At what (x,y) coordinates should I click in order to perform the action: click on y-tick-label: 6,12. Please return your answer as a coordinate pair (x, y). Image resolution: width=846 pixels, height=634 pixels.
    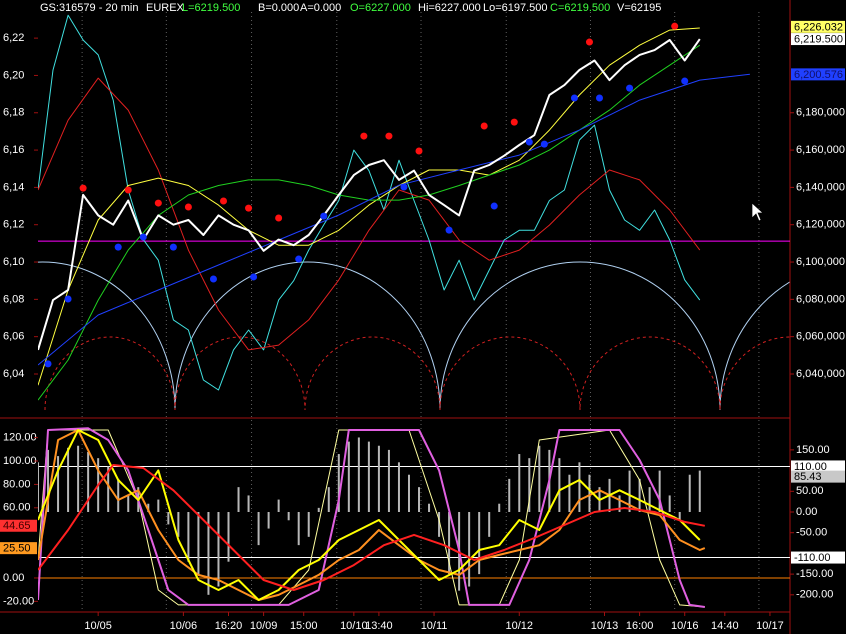
    Looking at the image, I should click on (13, 225).